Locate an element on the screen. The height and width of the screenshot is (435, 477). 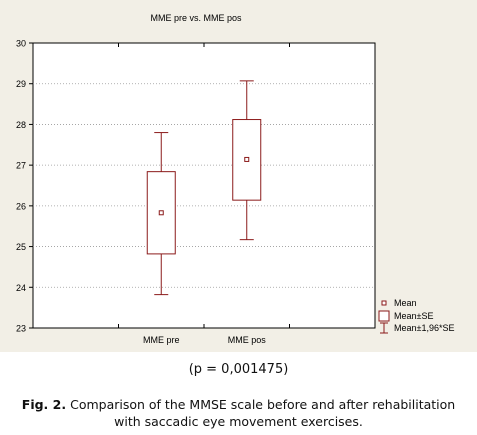
legend-label: Mean±SE is located at coordinates (413, 316).